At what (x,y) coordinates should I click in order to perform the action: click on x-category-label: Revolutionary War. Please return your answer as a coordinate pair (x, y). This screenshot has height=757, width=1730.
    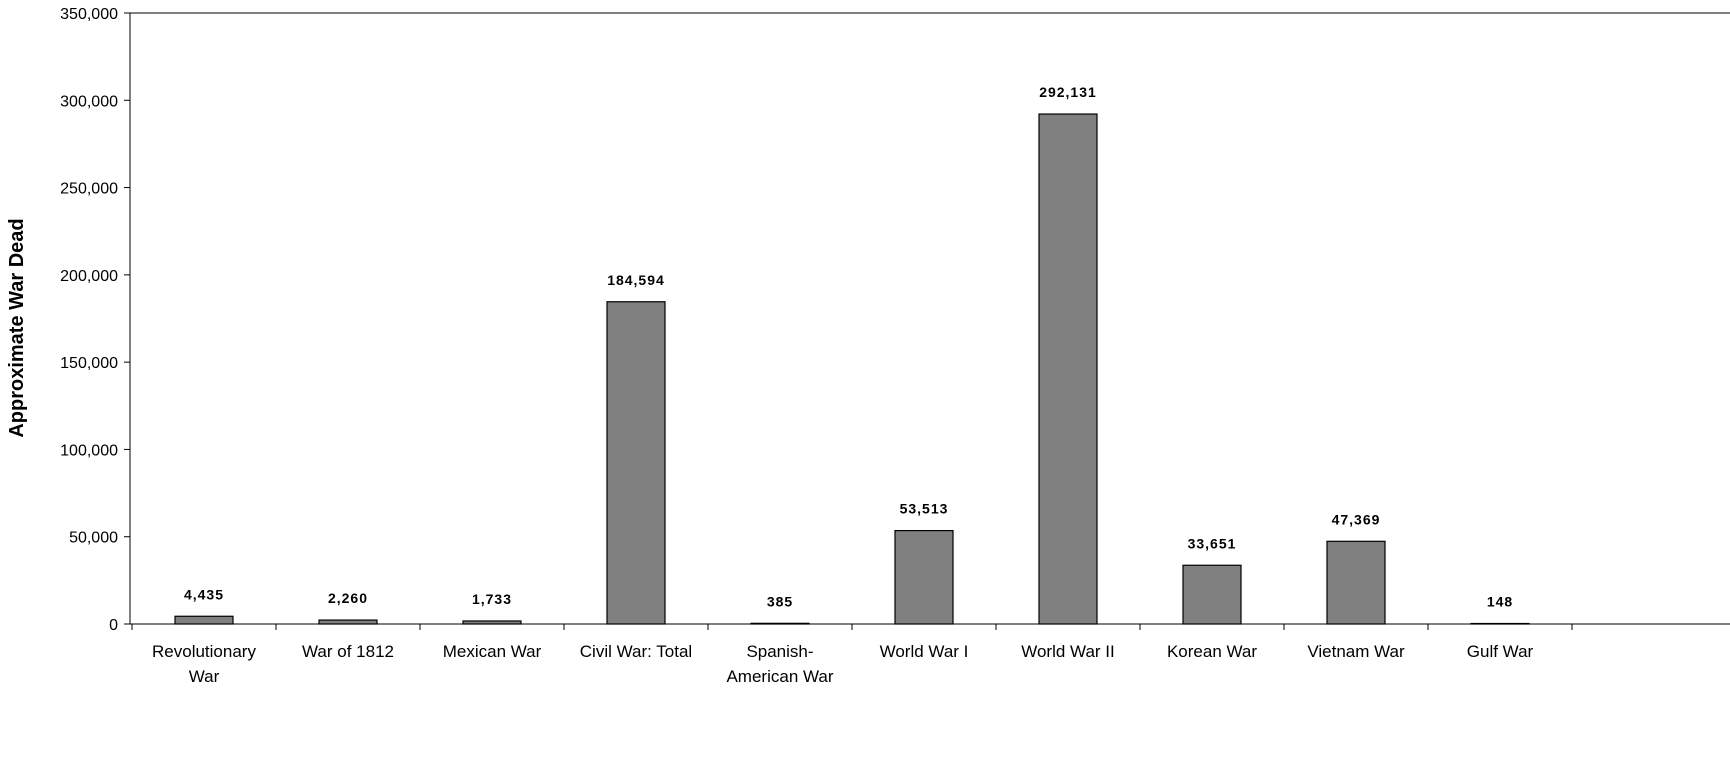
    Looking at the image, I should click on (204, 664).